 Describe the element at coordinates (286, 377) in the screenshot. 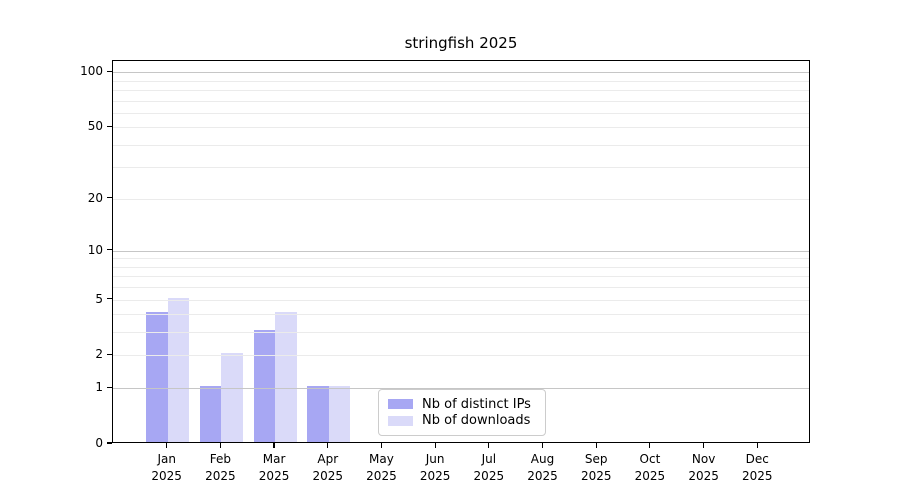

I see `bar-downloads-mar` at that location.